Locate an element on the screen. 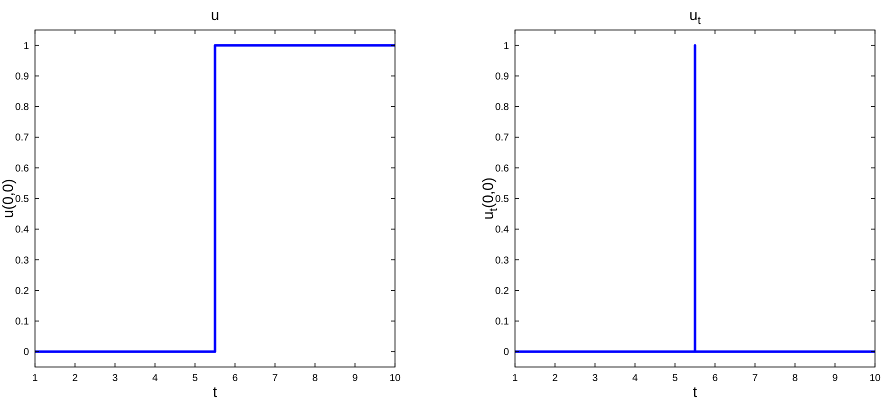 The width and height of the screenshot is (884, 398). chart-title: u is located at coordinates (215, 15).